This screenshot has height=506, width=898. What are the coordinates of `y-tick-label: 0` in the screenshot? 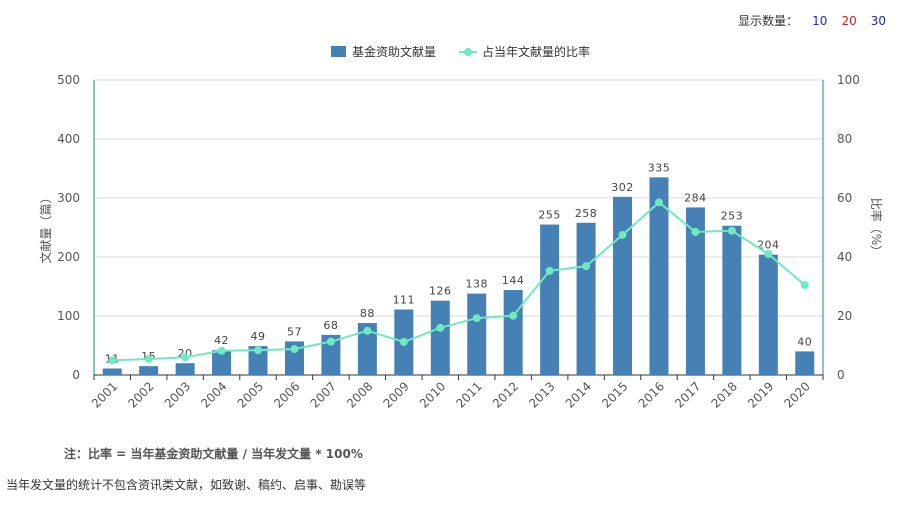 It's located at (76, 375).